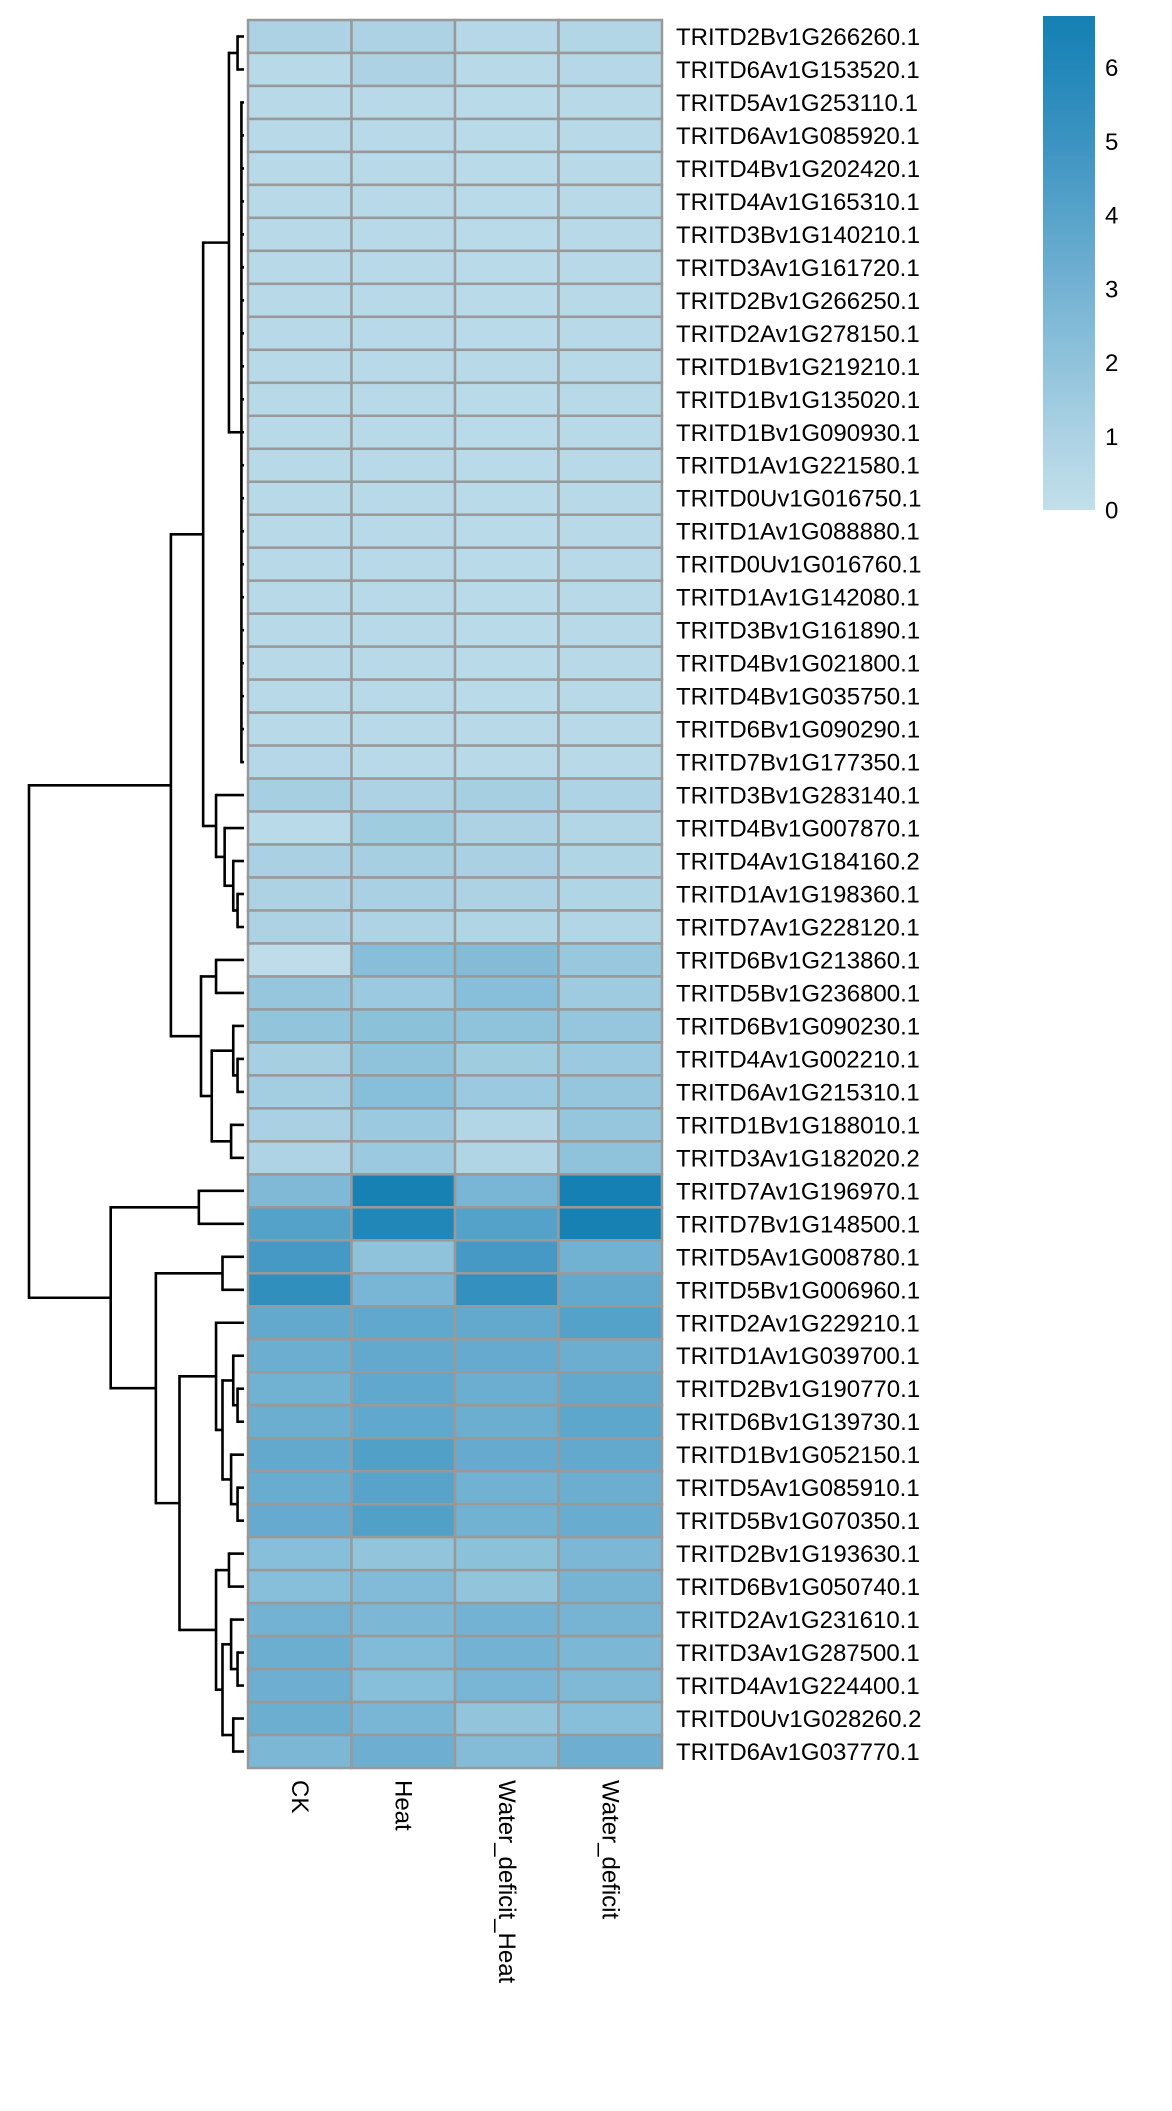 Image resolution: width=1172 pixels, height=2111 pixels. Describe the element at coordinates (798, 367) in the screenshot. I see `row-label: TRITD1Bv1G219210.1` at that location.